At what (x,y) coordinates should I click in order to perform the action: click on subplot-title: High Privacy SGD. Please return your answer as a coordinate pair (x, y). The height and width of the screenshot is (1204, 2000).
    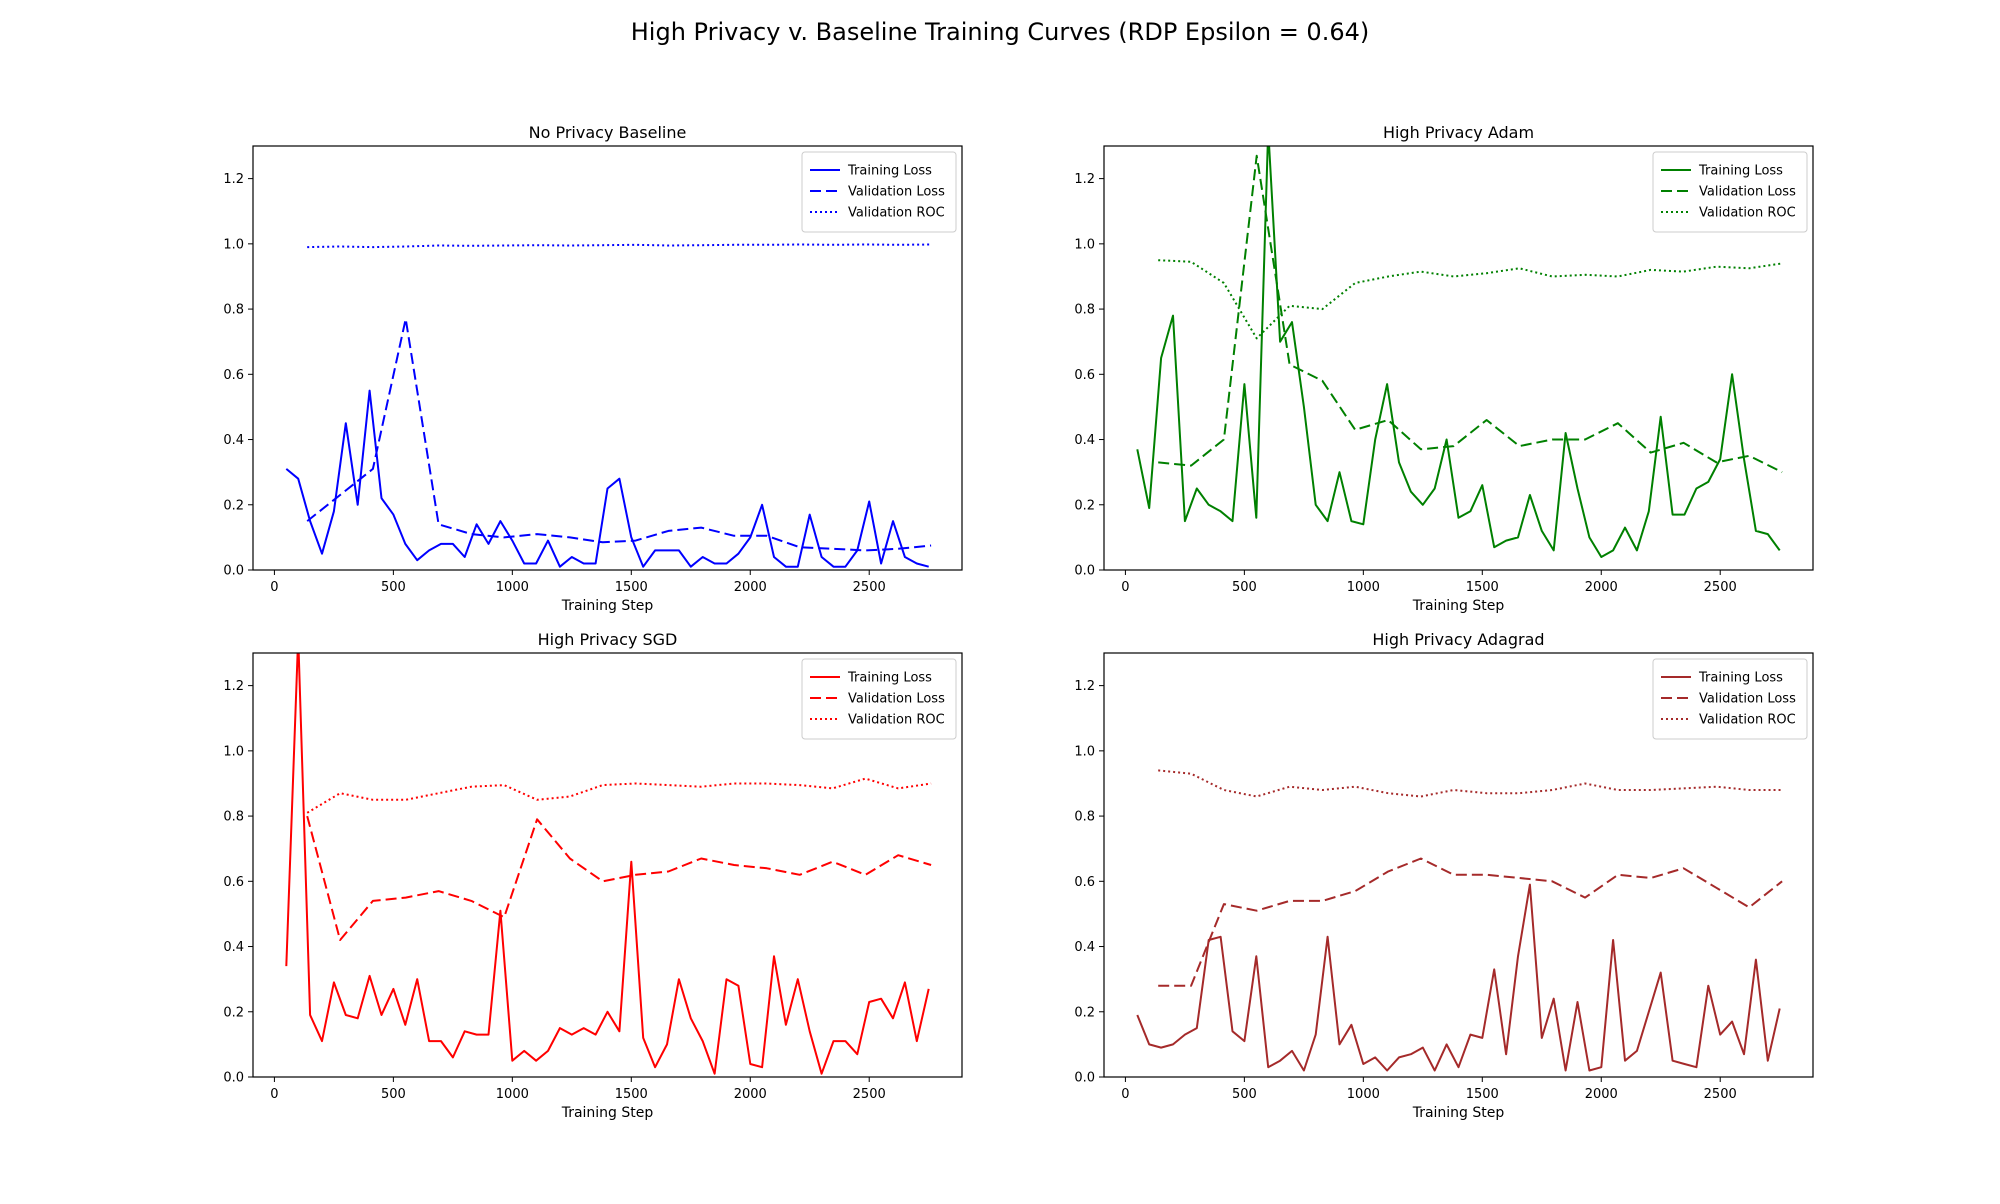
    Looking at the image, I should click on (608, 639).